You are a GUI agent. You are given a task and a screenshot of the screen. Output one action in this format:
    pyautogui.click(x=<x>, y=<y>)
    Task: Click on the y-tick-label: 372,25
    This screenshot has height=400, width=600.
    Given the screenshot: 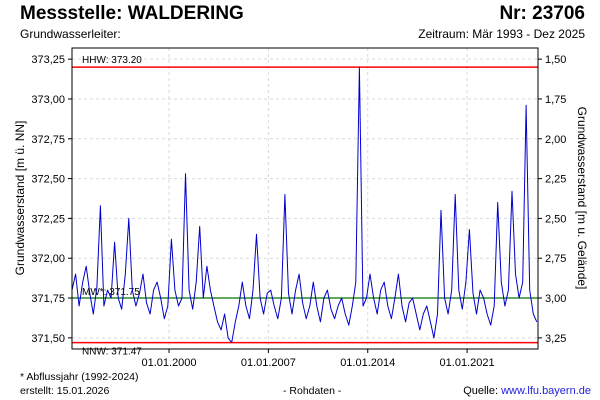 What is the action you would take?
    pyautogui.click(x=48, y=219)
    